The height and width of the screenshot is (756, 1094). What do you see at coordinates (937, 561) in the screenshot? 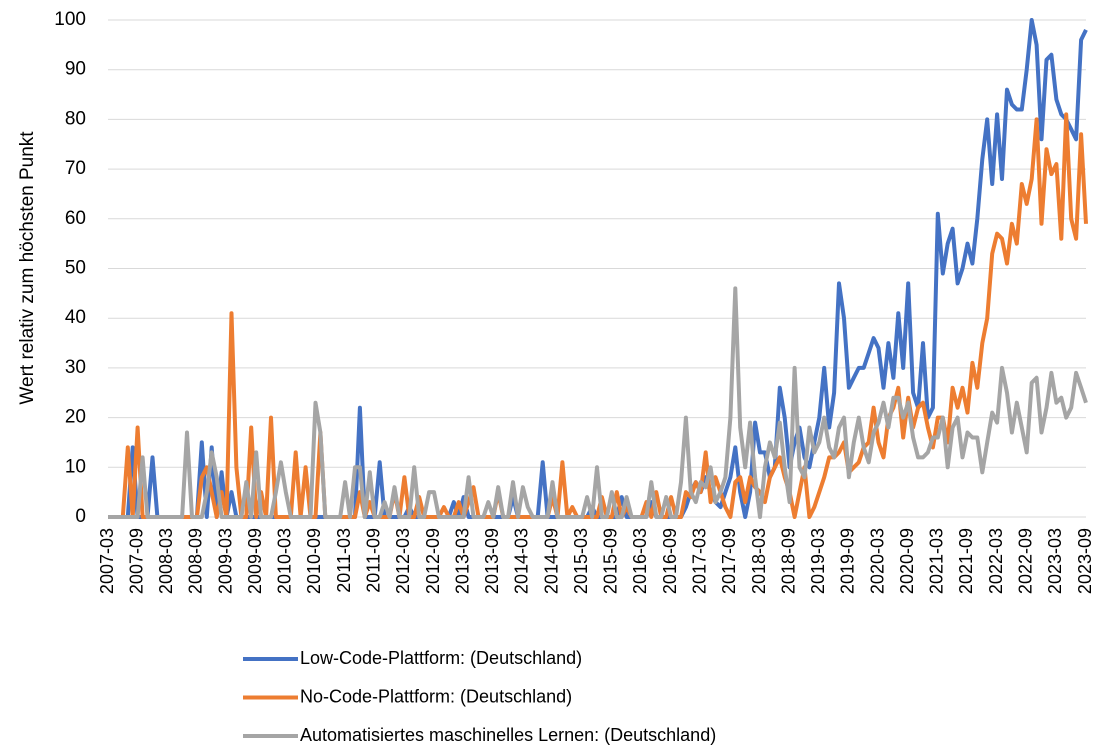
I see `x-tick-label: 2021-03` at bounding box center [937, 561].